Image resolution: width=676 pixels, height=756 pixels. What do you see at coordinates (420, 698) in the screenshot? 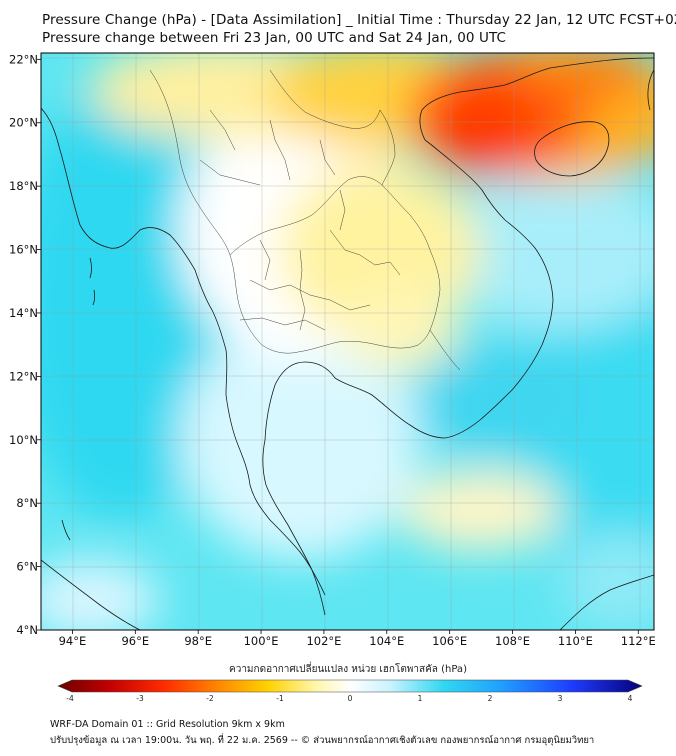
I see `colorbar-tick-label: 1` at bounding box center [420, 698].